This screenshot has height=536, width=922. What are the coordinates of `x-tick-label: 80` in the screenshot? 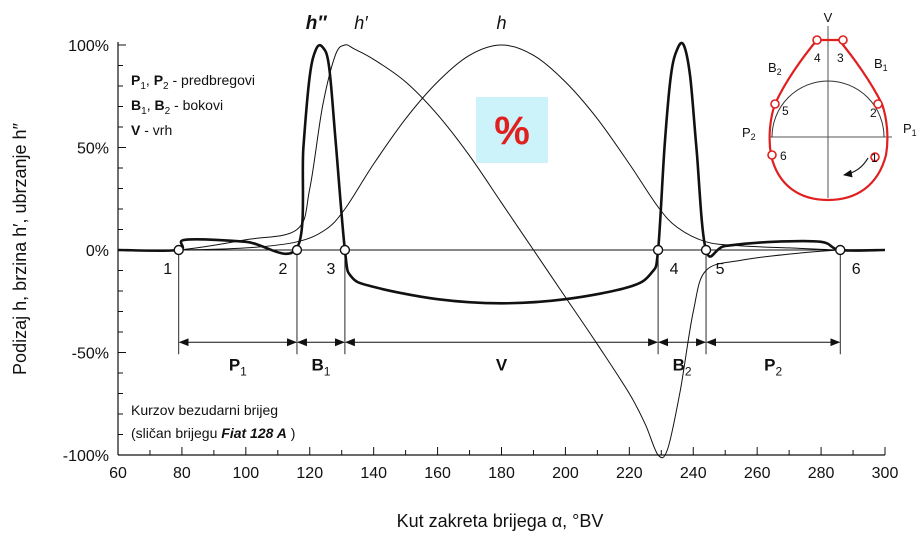 It's located at (182, 473).